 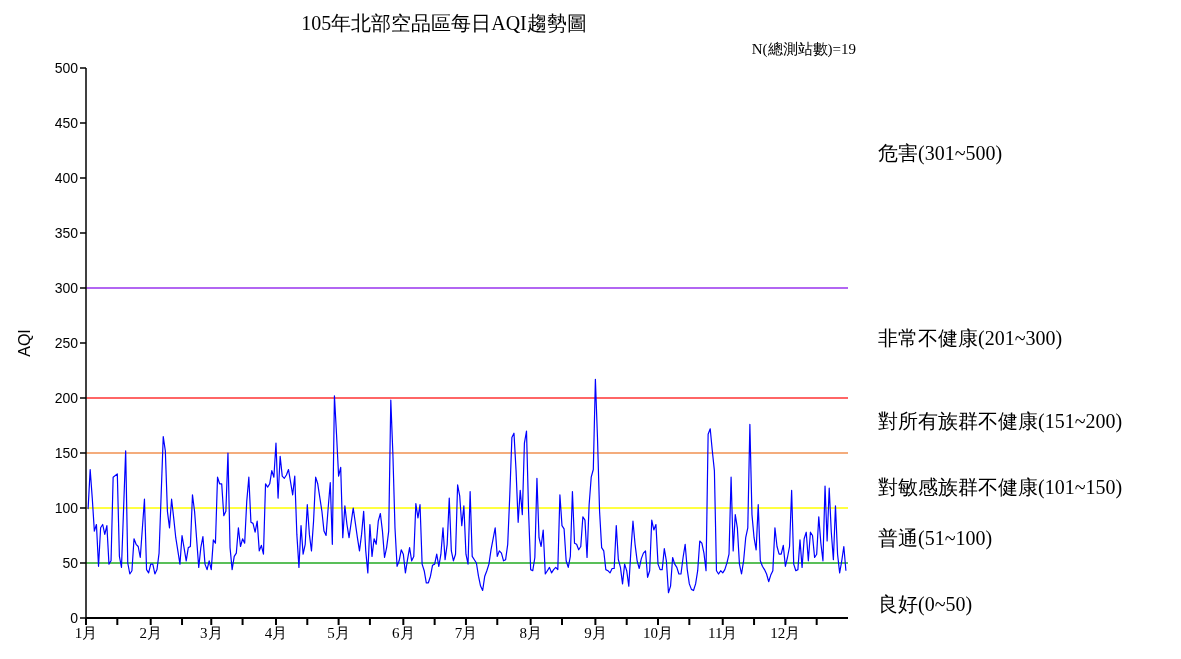 I want to click on y-tick-label: 400, so click(x=66, y=177).